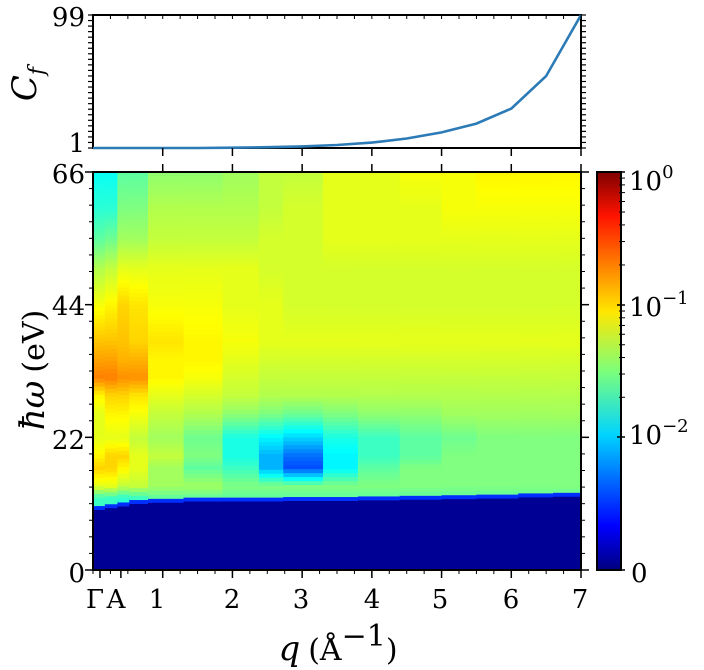 This screenshot has width=704, height=670. What do you see at coordinates (123, 538) in the screenshot?
I see `heatmap-gap-cell` at bounding box center [123, 538].